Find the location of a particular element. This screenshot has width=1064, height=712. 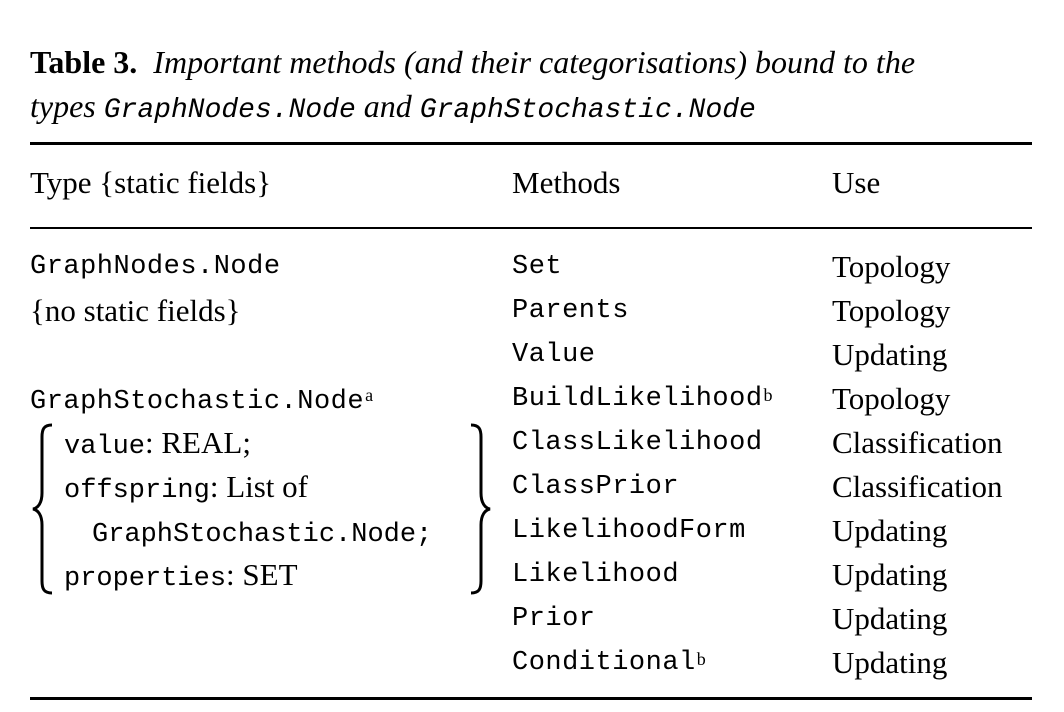

header-methods: Methods is located at coordinates (566, 182).